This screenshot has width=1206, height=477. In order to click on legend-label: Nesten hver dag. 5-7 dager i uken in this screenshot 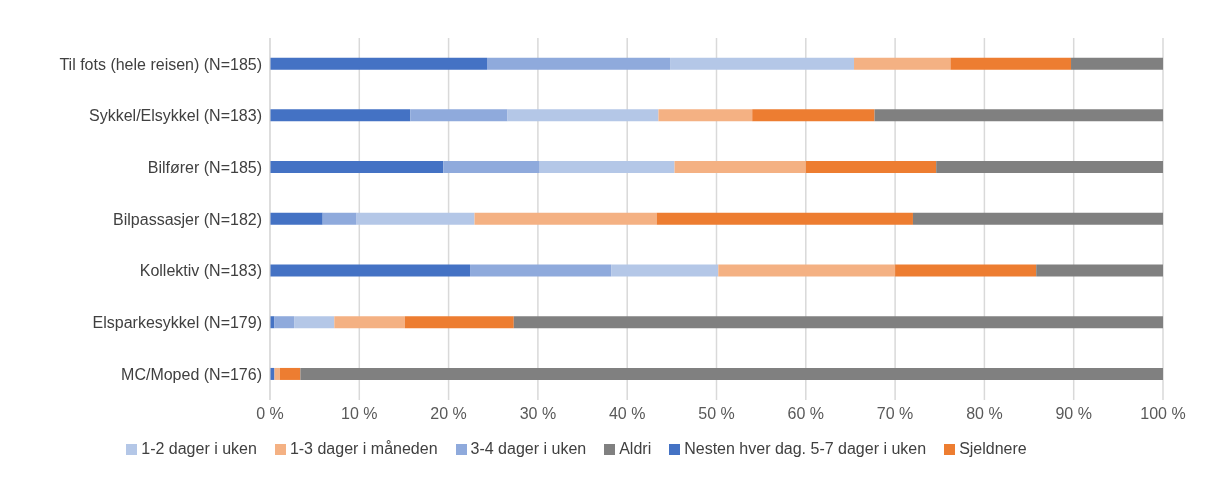, I will do `click(805, 448)`.